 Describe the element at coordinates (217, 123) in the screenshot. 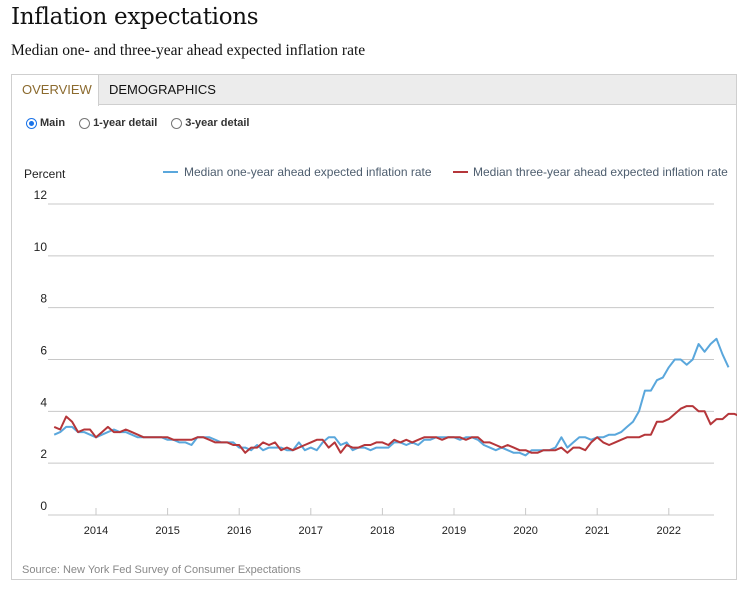

I see `radio-label: 3-year detail` at that location.